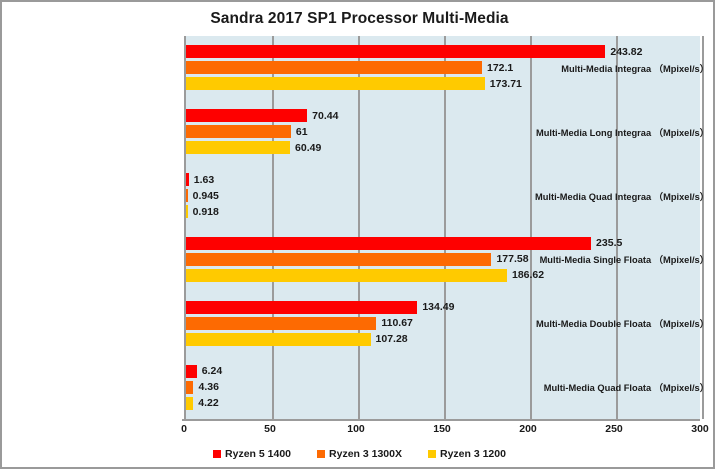 Image resolution: width=715 pixels, height=469 pixels. Describe the element at coordinates (624, 260) in the screenshot. I see `category-label: Multi-Media Single Floata （Mpixel/s）` at that location.